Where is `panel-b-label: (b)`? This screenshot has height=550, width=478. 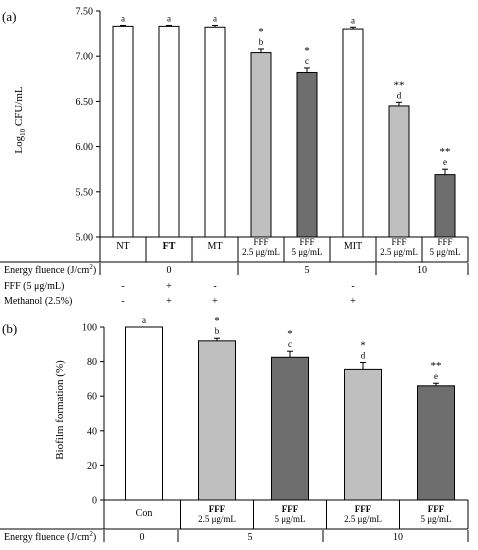 panel-b-label: (b) is located at coordinates (9, 328).